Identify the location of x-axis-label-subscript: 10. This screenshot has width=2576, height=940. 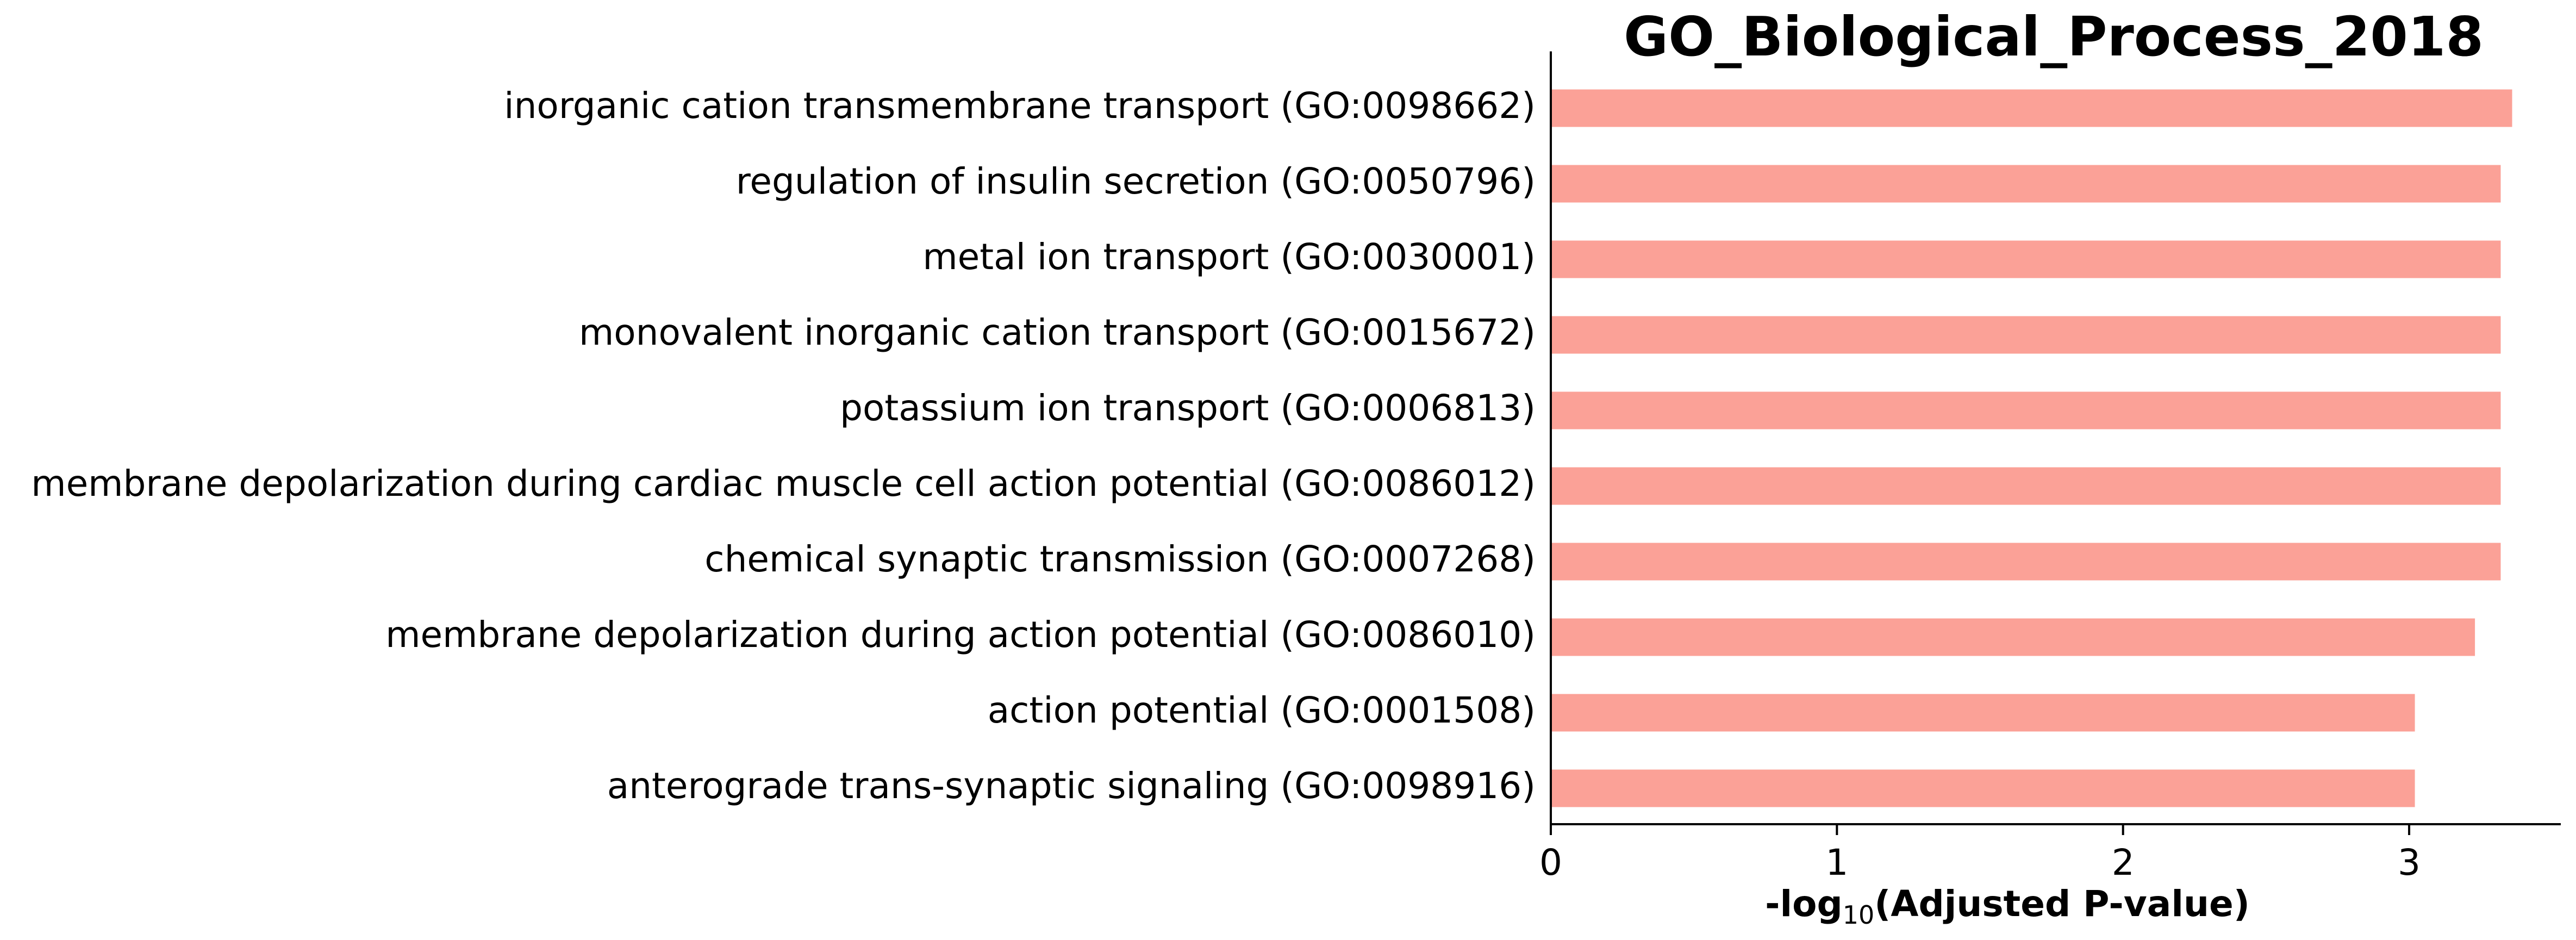
(1859, 915).